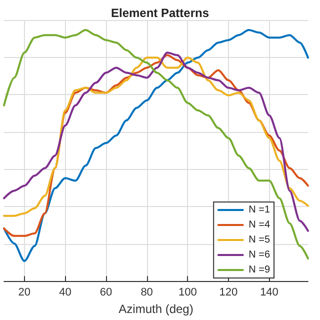  What do you see at coordinates (259, 240) in the screenshot?
I see `legend-label: N =5` at bounding box center [259, 240].